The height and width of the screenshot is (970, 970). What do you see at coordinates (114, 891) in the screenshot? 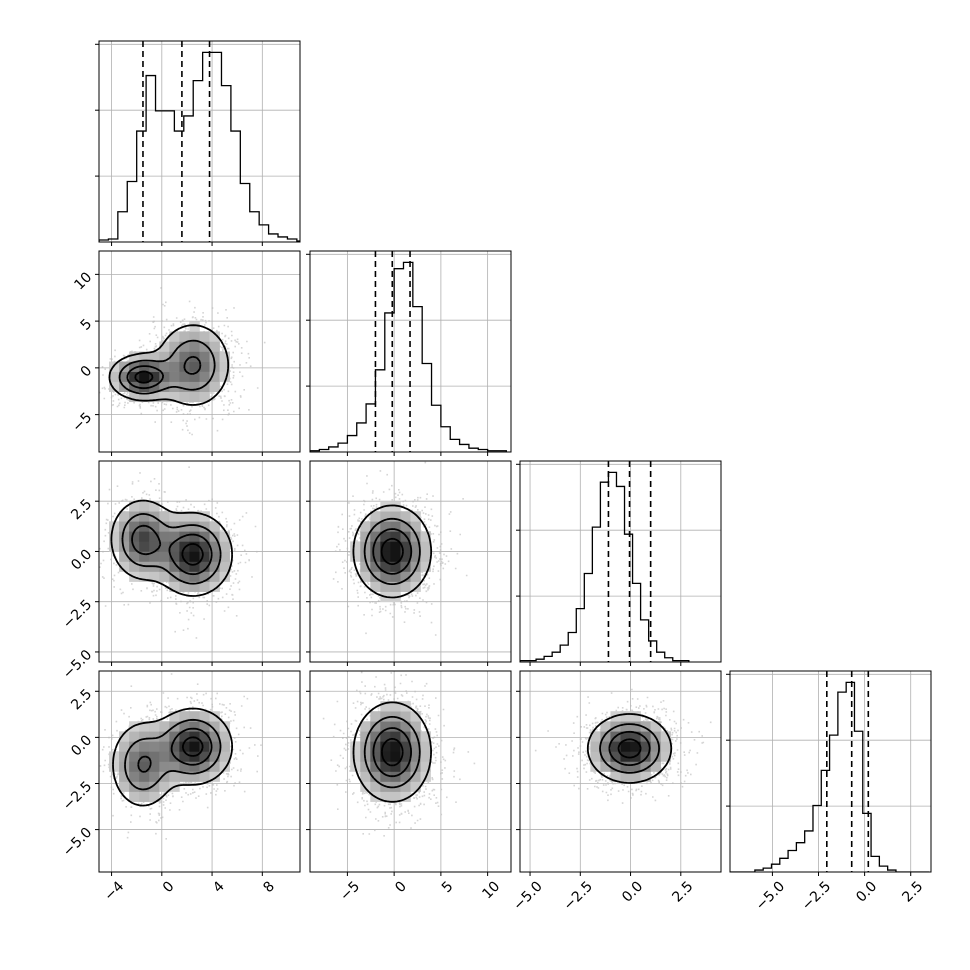
I see `x-tick-label: −4` at bounding box center [114, 891].